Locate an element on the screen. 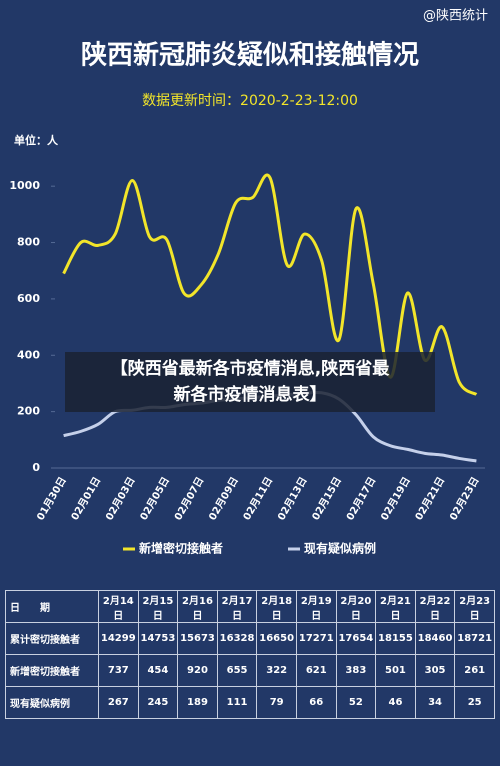  chart-subtitle: 数据更新时间：2020-2-23-12:00 is located at coordinates (250, 101).